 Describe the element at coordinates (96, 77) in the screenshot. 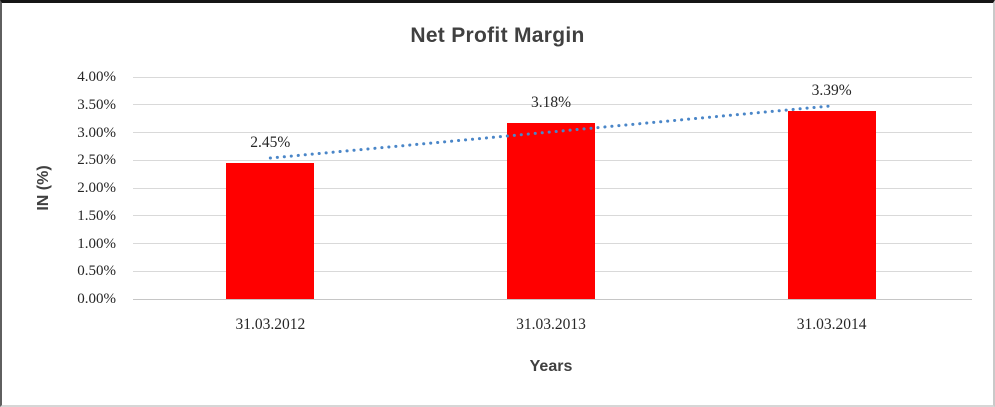

I see `y-tick-label: 4.00%` at that location.